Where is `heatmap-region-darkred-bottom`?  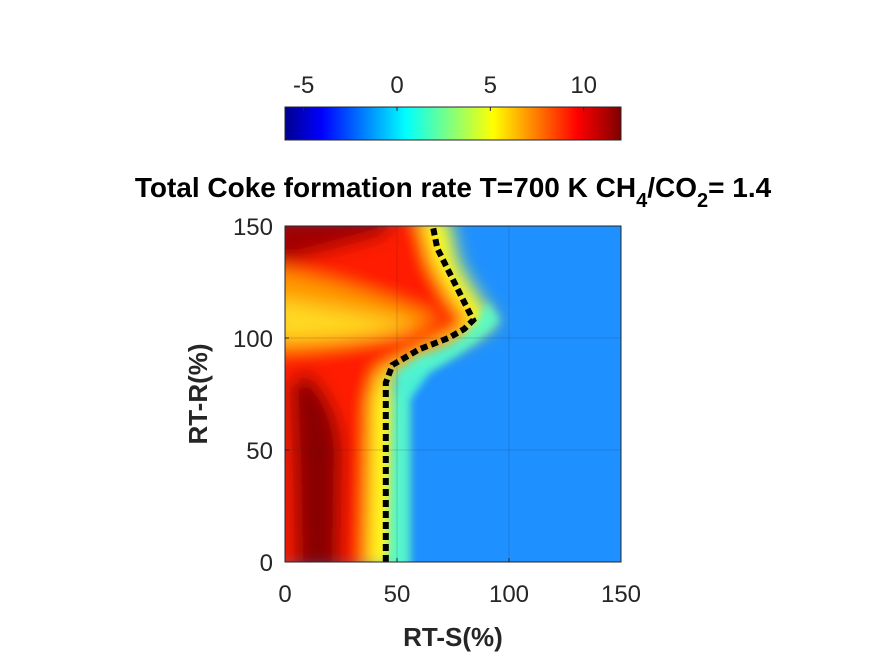 heatmap-region-darkred-bottom is located at coordinates (316, 467).